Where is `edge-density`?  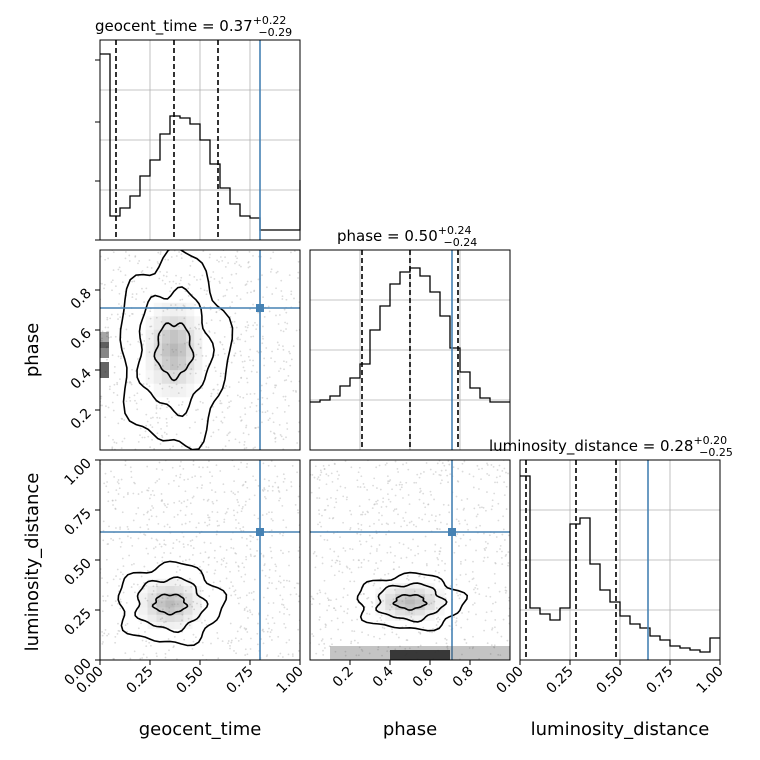 edge-density is located at coordinates (104, 370).